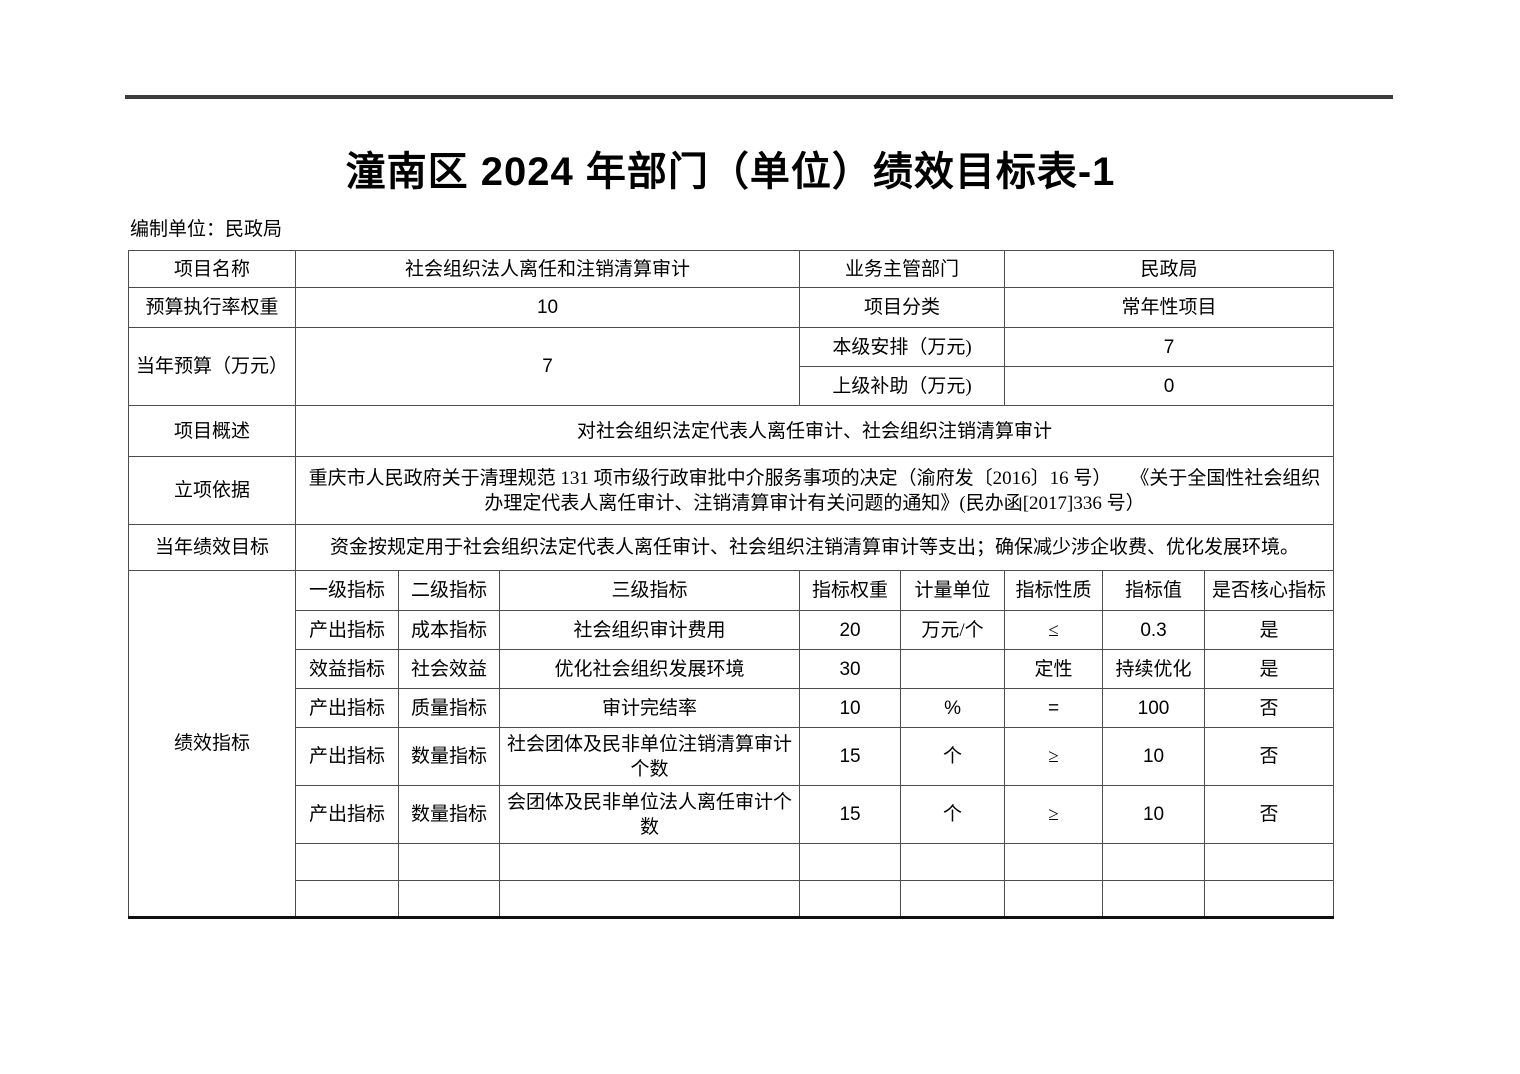  I want to click on local-arrangement-value: 7, so click(1169, 347).